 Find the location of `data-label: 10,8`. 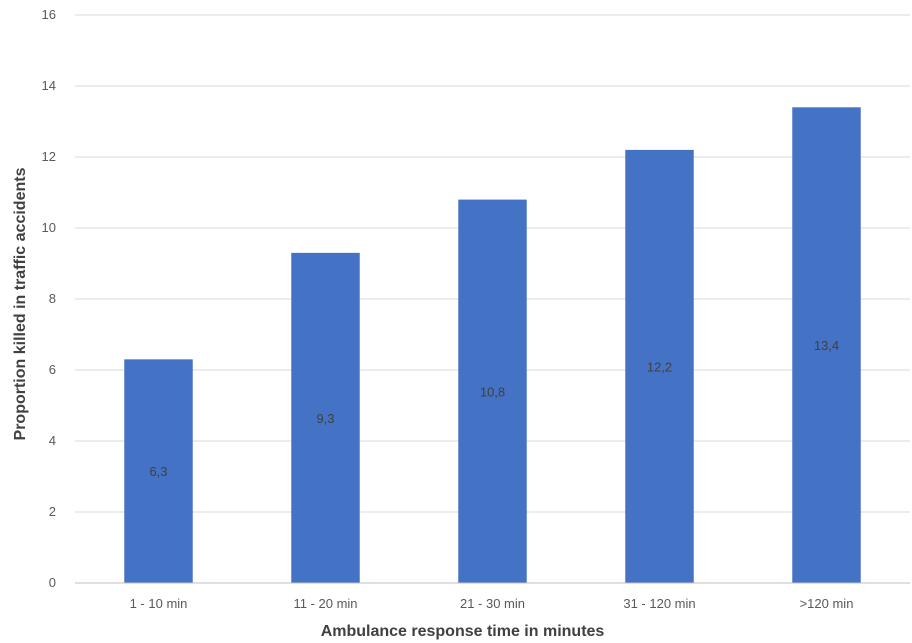

data-label: 10,8 is located at coordinates (492, 391).